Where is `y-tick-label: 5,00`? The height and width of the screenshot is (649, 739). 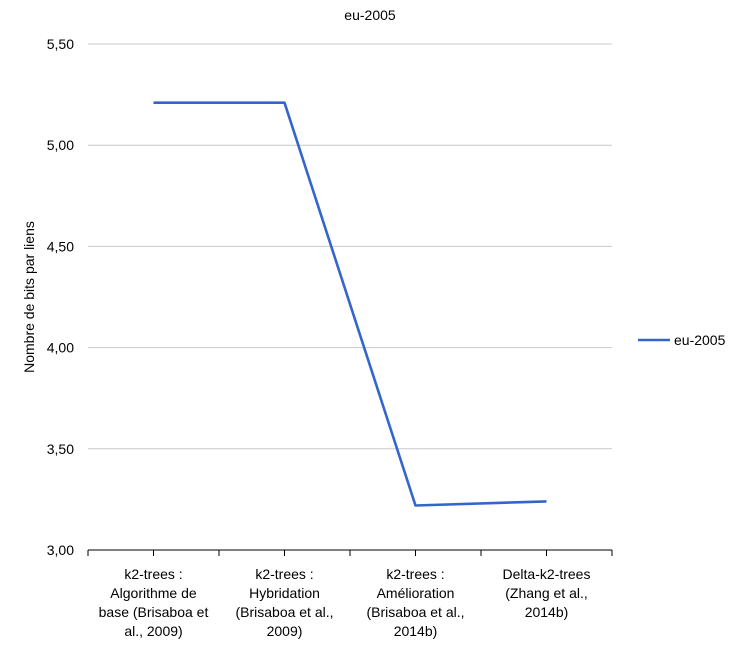 y-tick-label: 5,00 is located at coordinates (60, 145).